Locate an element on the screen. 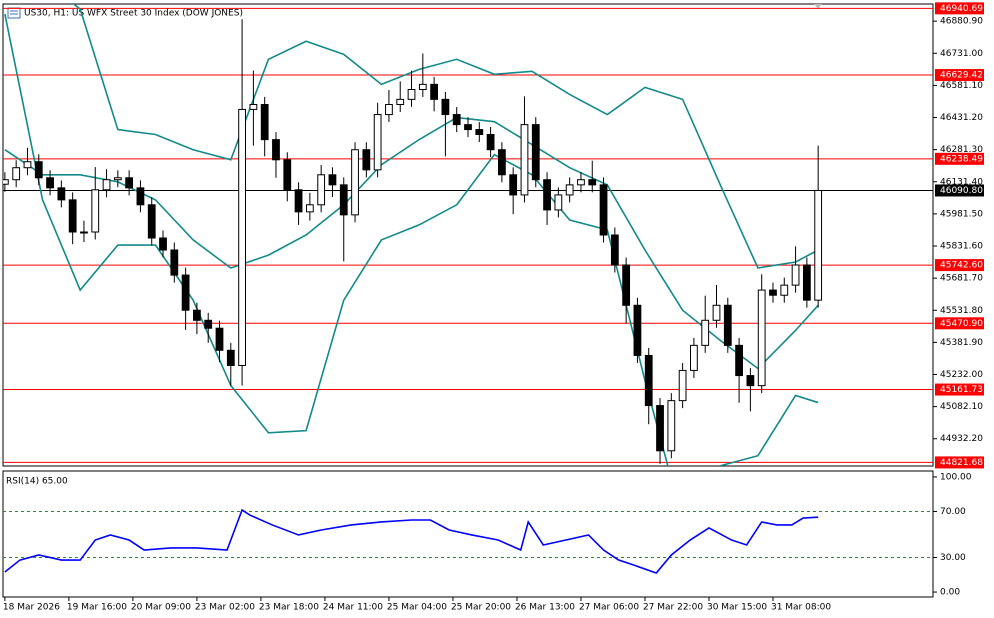 The width and height of the screenshot is (994, 618). x-tick-label: 26 Mar 13:00 is located at coordinates (545, 608).